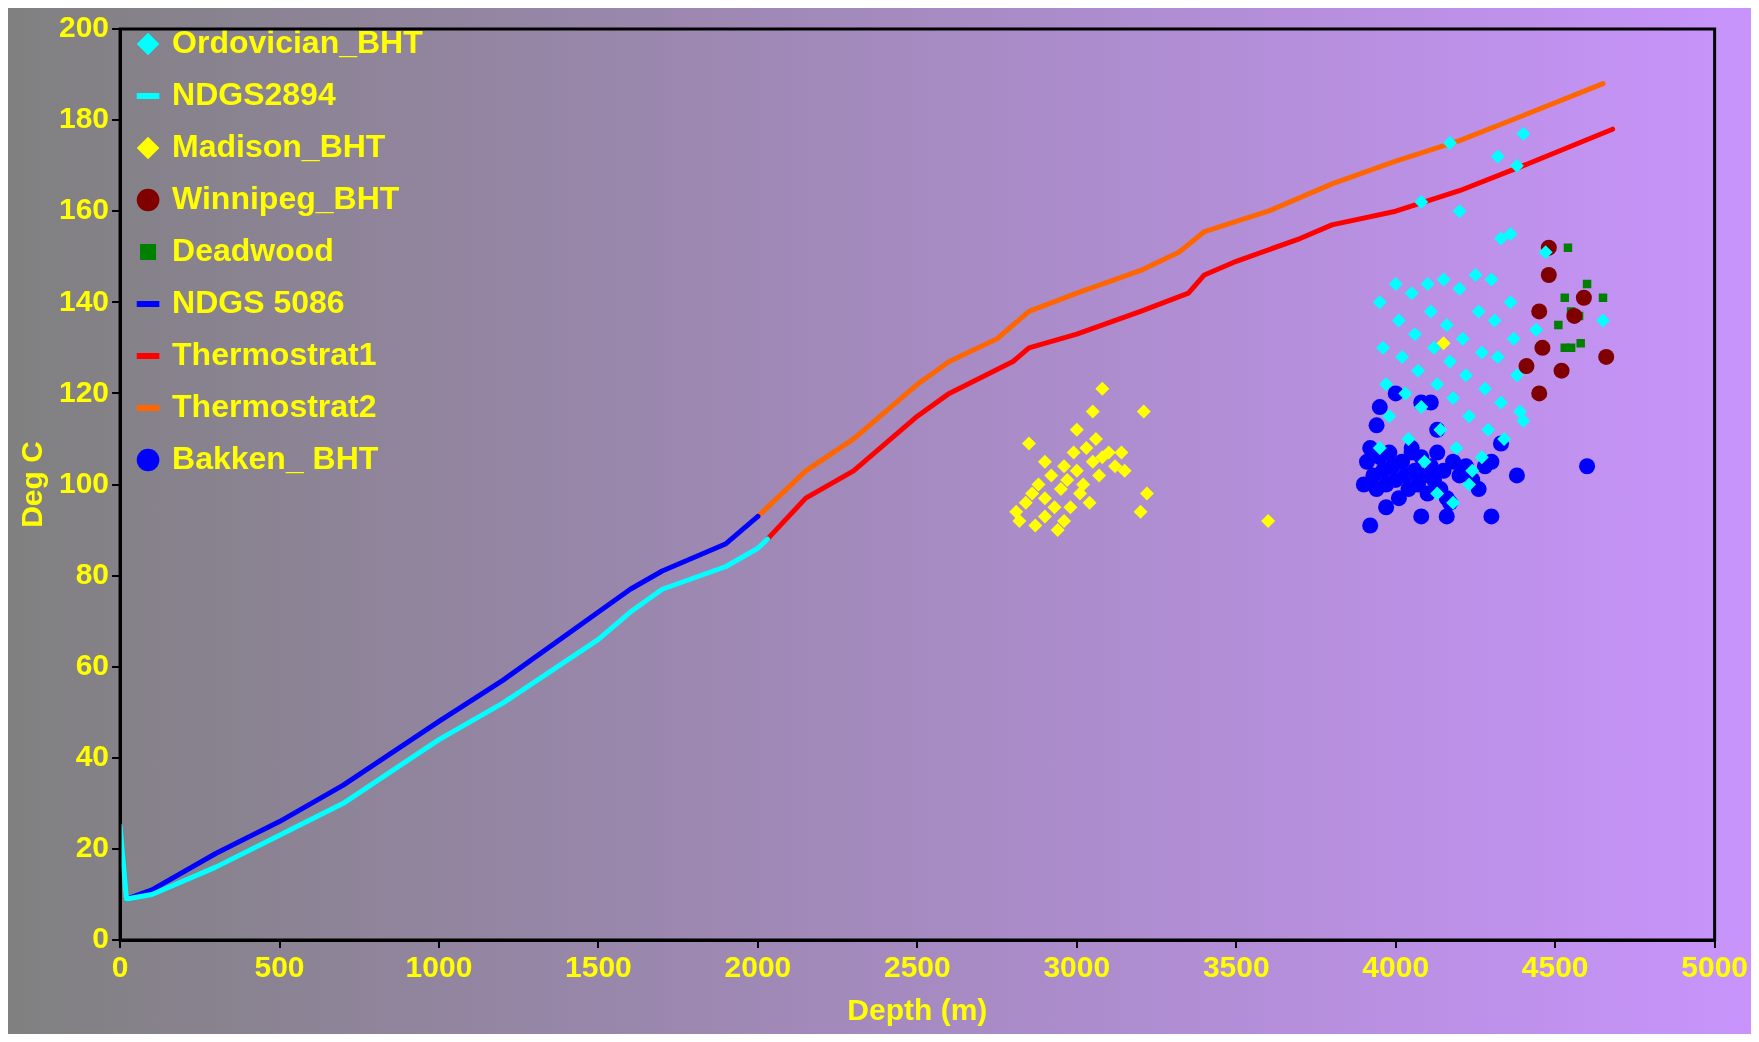 This screenshot has height=1042, width=1759. What do you see at coordinates (1077, 967) in the screenshot?
I see `x-tick-label: 3000` at bounding box center [1077, 967].